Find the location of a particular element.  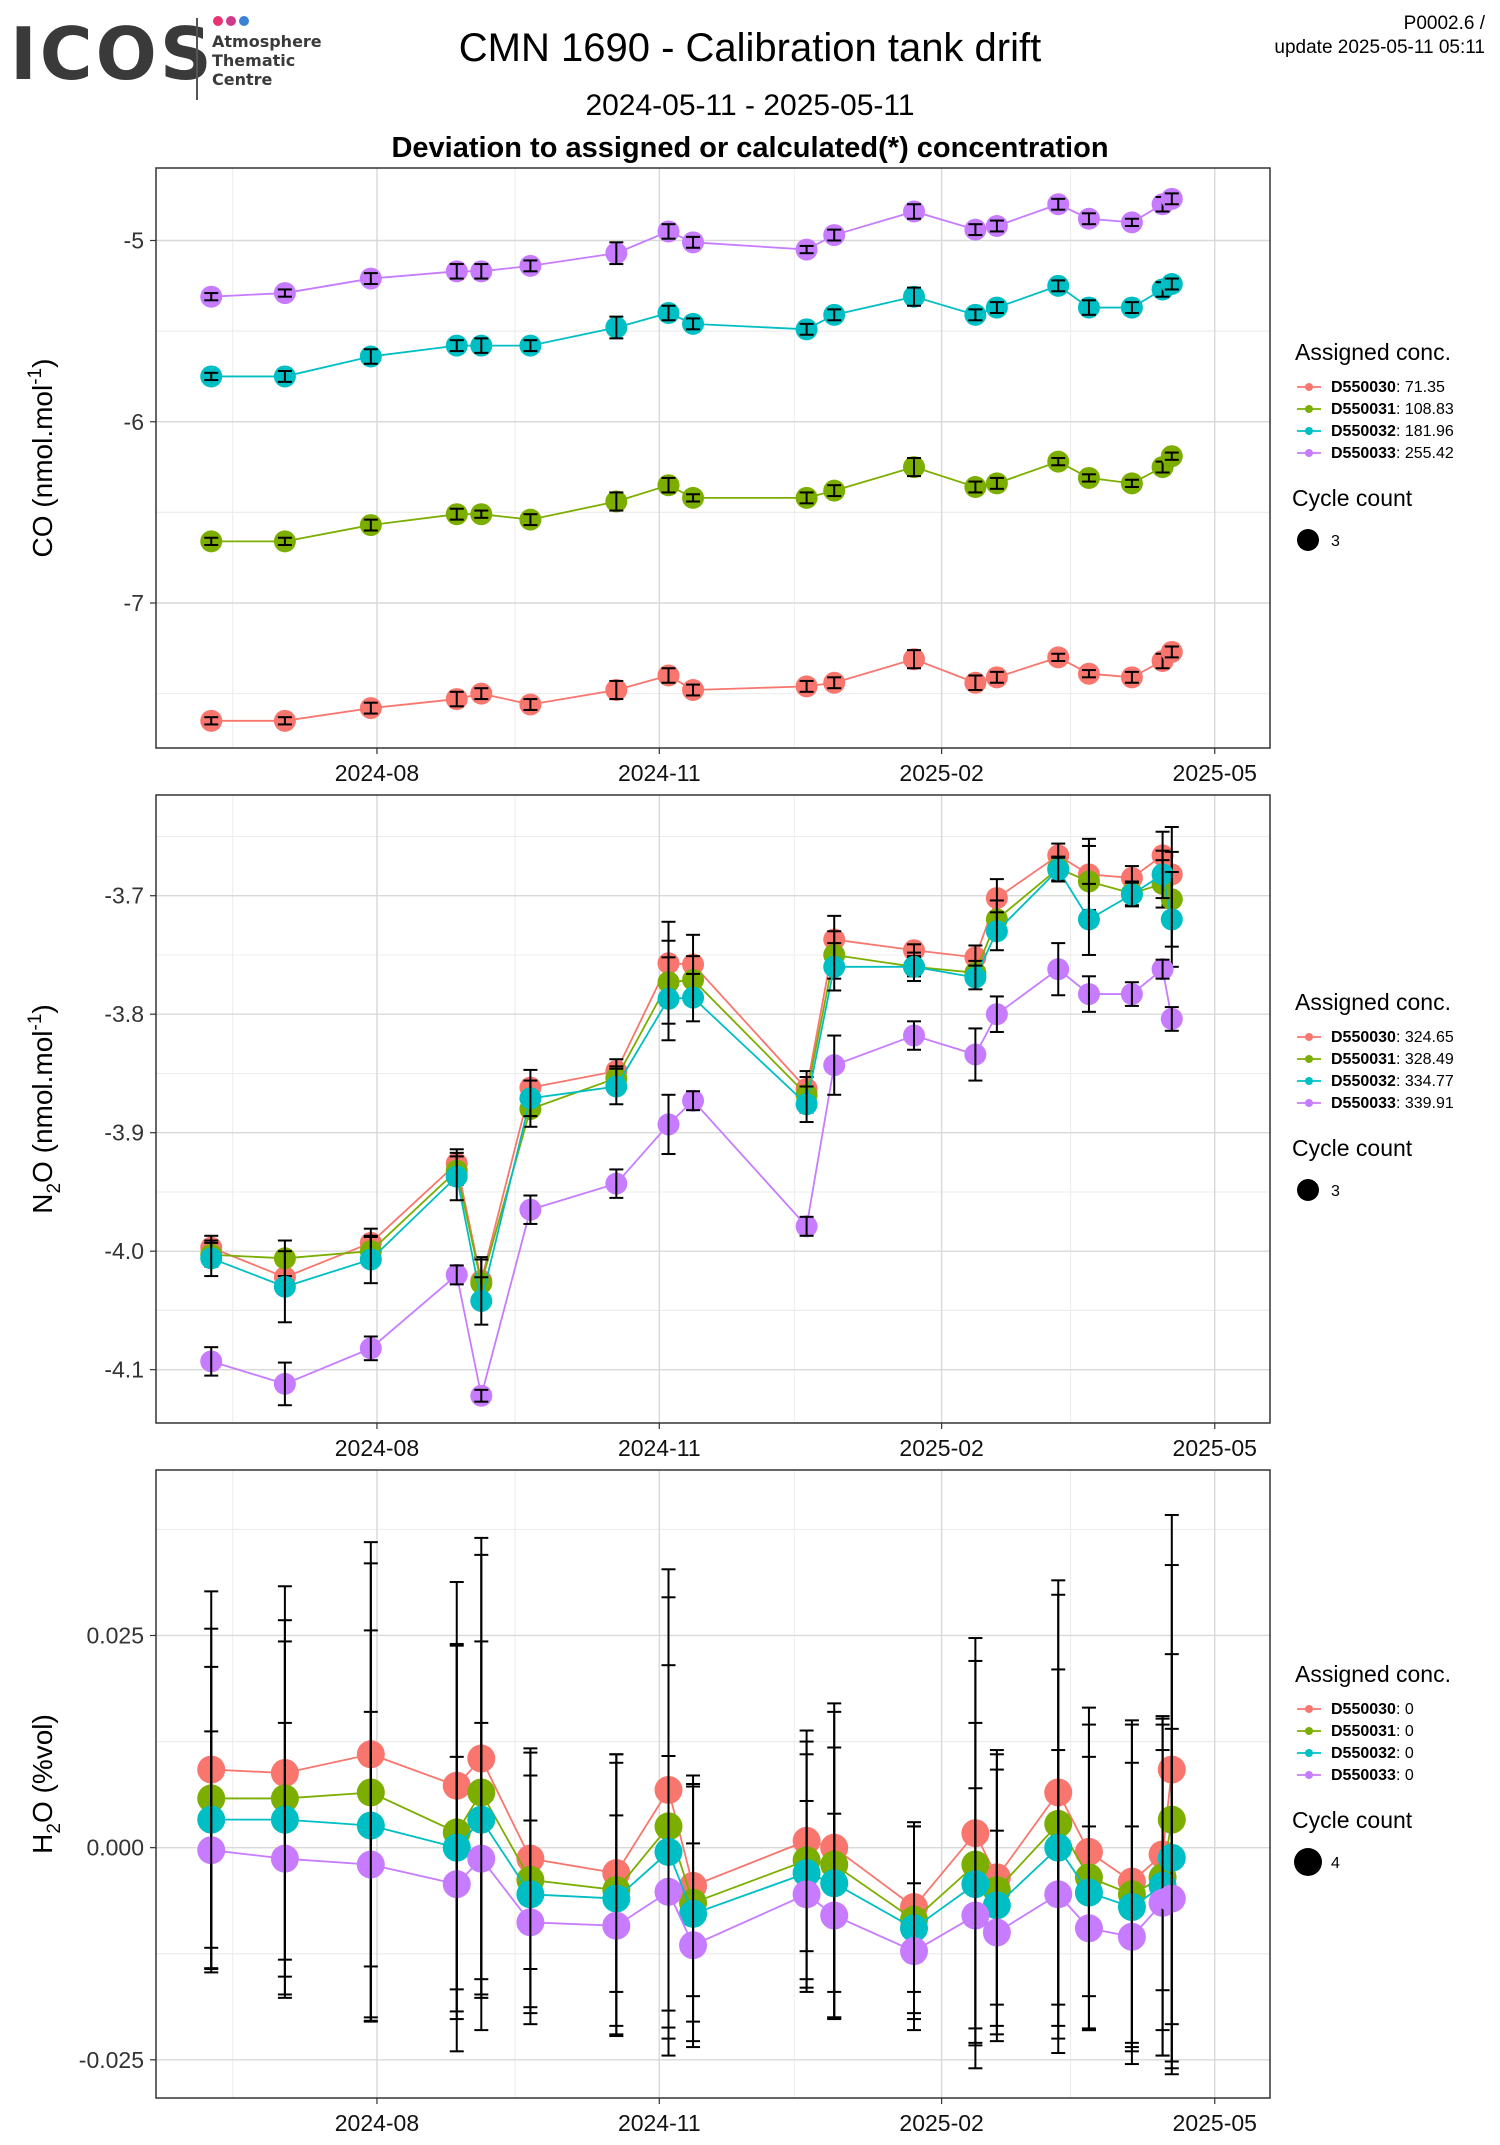

legend-series-value: : 328.49 is located at coordinates (1425, 1059).